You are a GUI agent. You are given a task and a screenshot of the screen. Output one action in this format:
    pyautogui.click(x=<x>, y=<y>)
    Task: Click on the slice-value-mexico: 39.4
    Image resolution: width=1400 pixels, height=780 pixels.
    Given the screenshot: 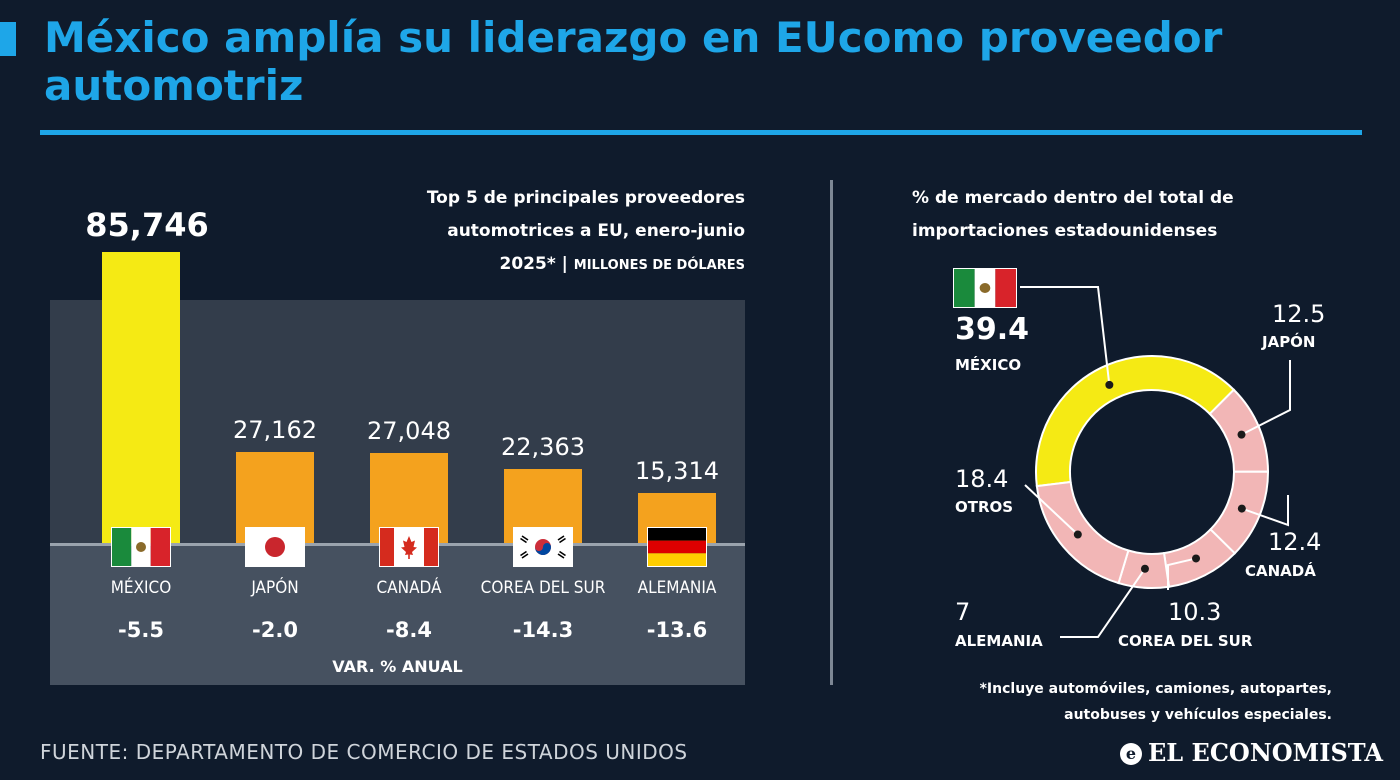 What is the action you would take?
    pyautogui.click(x=992, y=329)
    